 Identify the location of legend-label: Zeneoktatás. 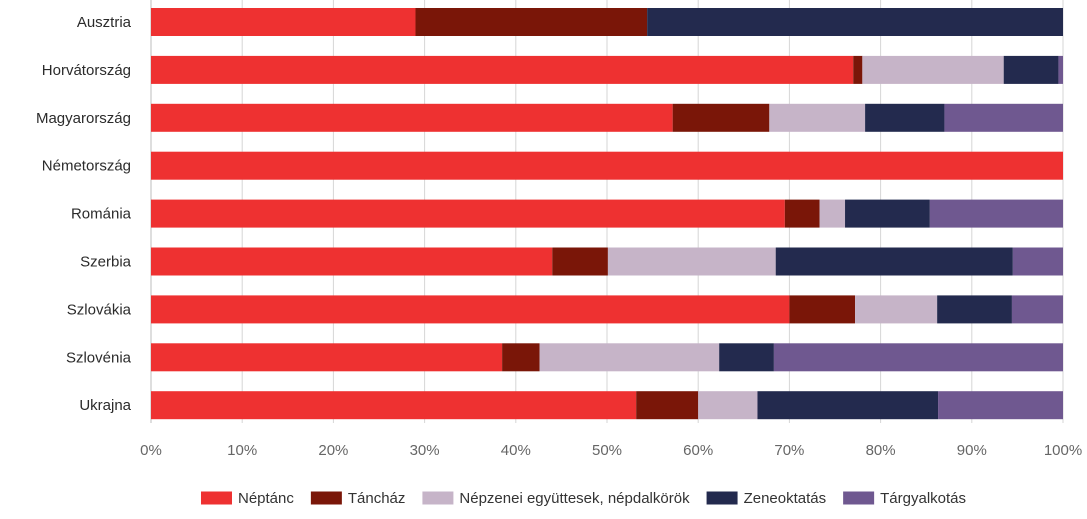
(785, 498).